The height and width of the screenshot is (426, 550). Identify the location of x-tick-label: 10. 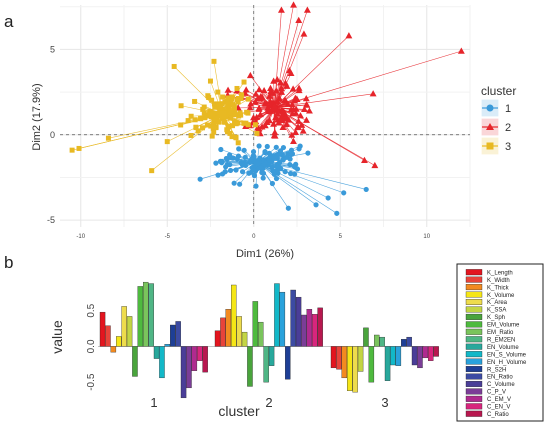
(426, 237).